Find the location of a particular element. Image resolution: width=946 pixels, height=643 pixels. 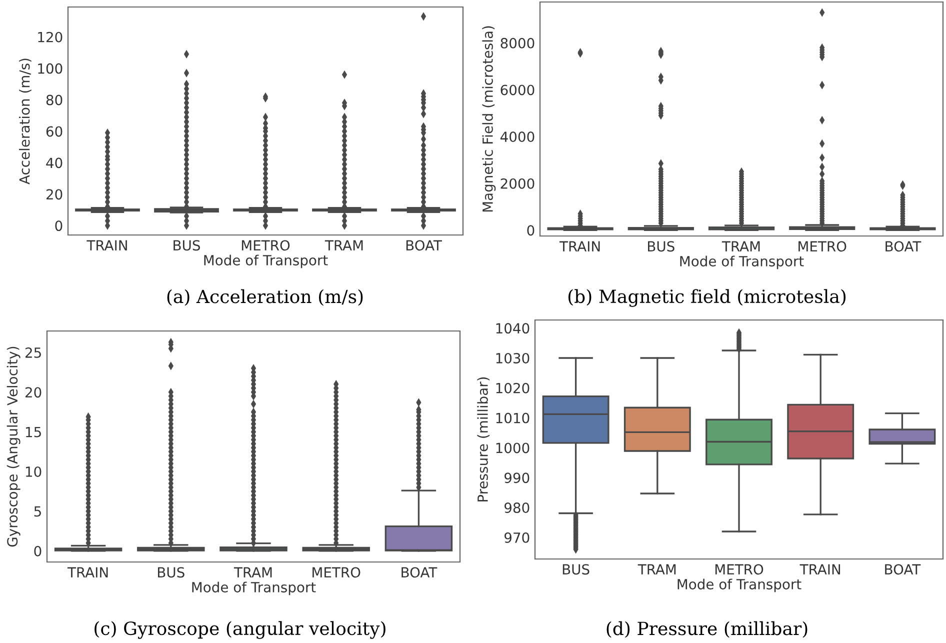

text: (d) Pressure (millibar) is located at coordinates (707, 629).